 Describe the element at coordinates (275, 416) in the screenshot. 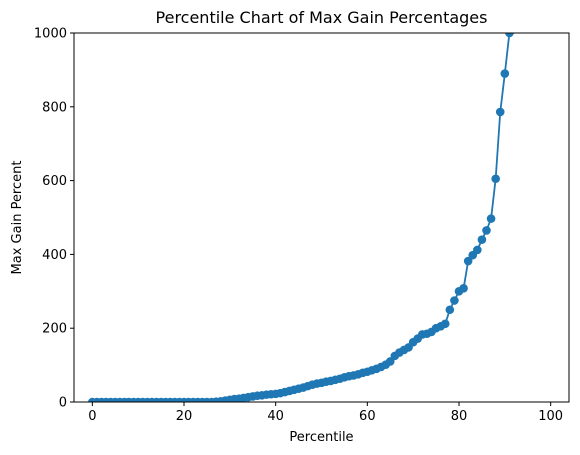

I see `x-tick-label: 40` at that location.